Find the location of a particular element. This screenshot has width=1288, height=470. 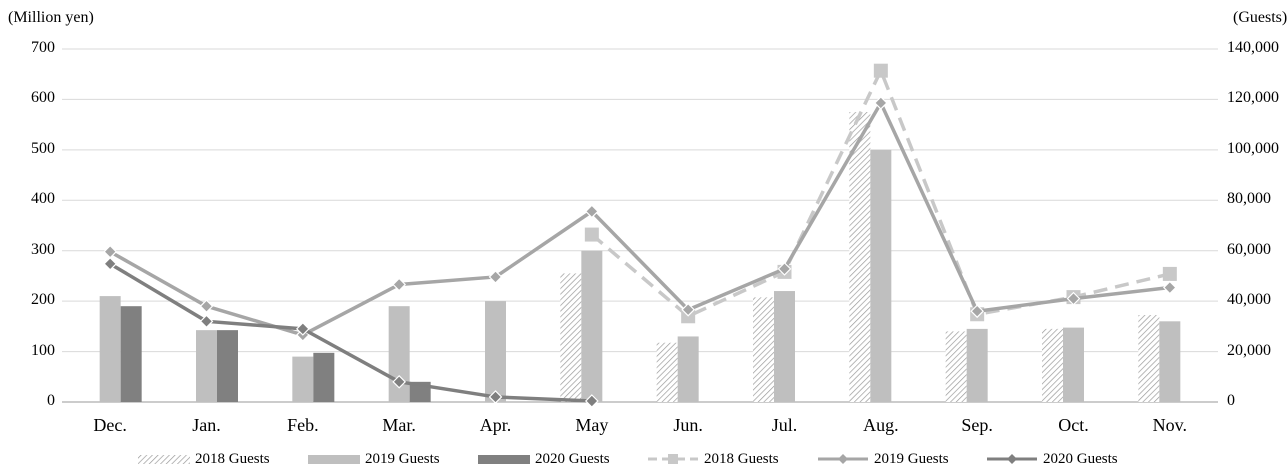

right-axis-unit: (Guests) is located at coordinates (1260, 17).